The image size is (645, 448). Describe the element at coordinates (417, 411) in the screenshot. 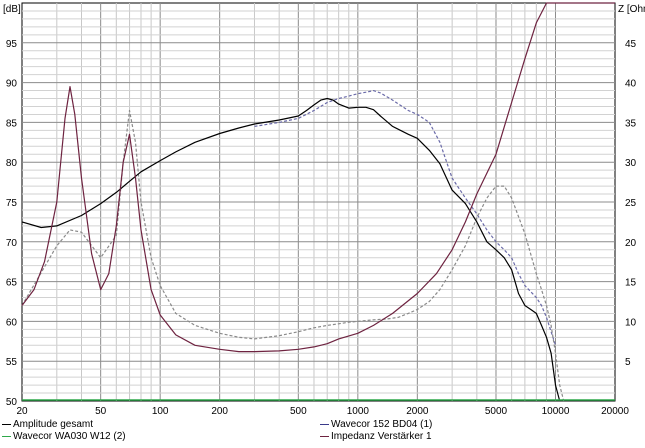

I see `x-tick-label: 2000` at that location.